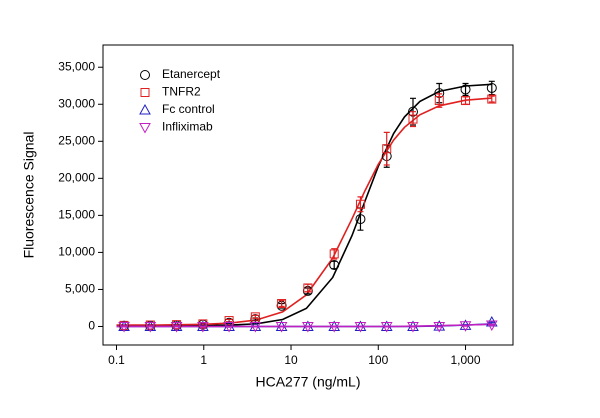 This screenshot has width=600, height=418. Describe the element at coordinates (80, 289) in the screenshot. I see `y-tick-label: 5,000` at that location.